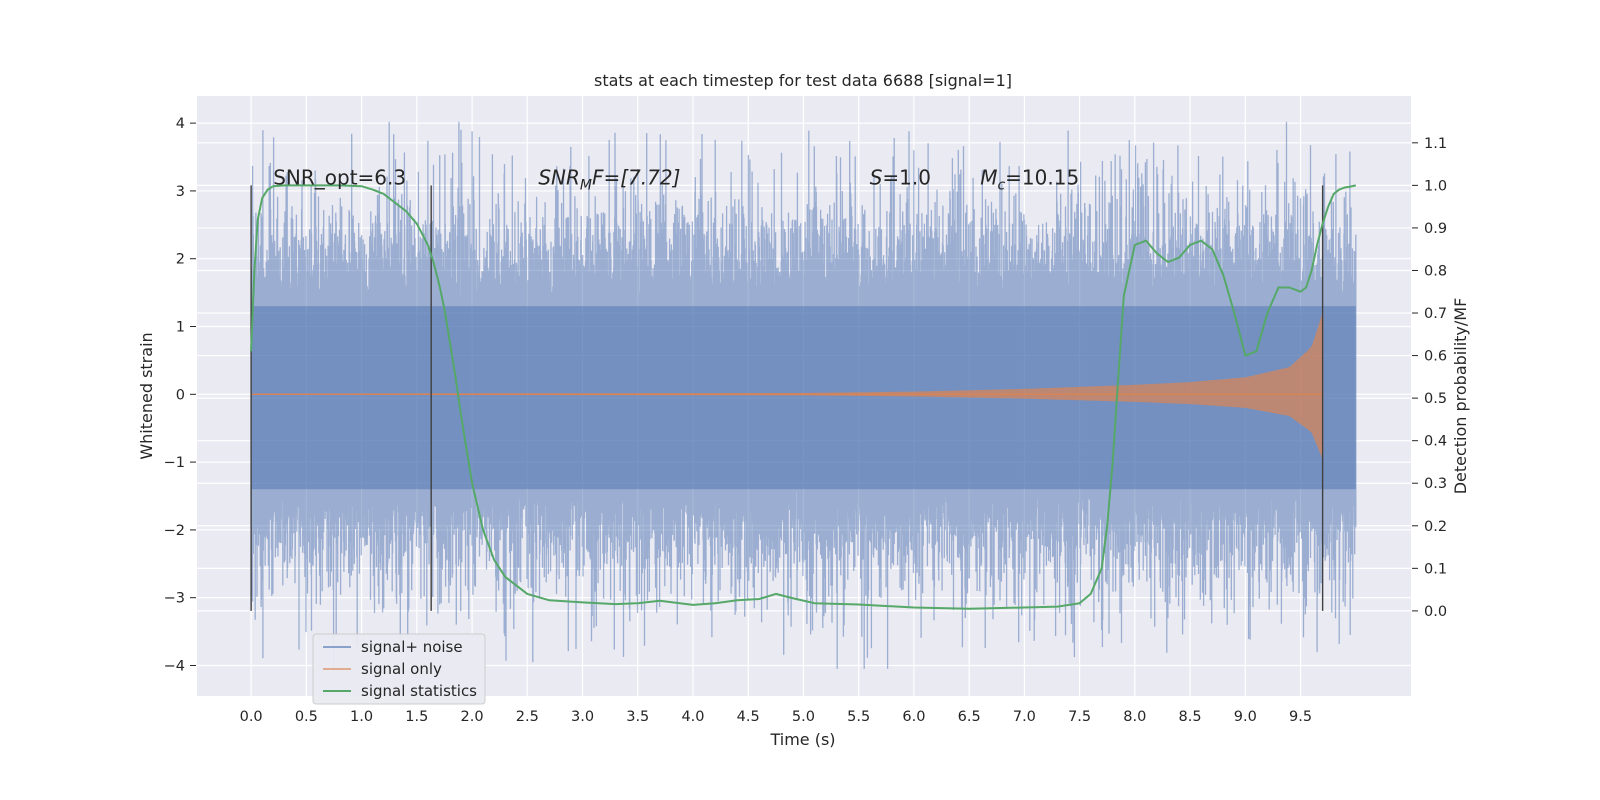  I want to click on y-left-tick-label: −1, so click(174, 463).